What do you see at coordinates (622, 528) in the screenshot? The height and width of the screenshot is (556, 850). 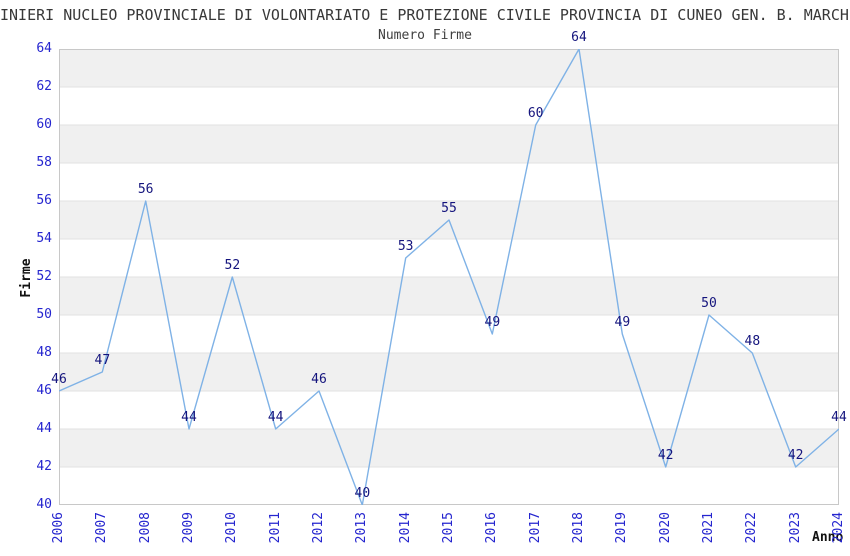 I see `x-tick-label: 2019` at bounding box center [622, 528].